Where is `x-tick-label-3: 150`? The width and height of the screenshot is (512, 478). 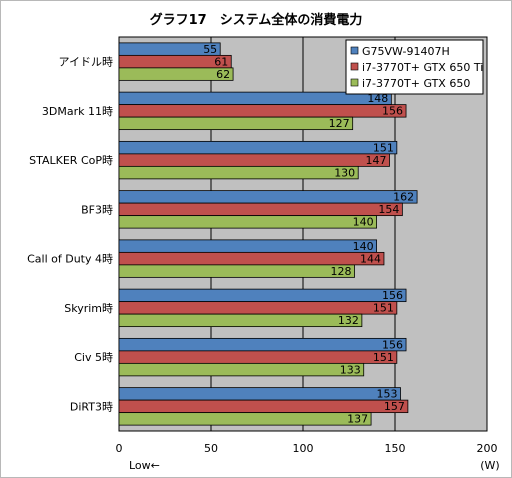 x-tick-label-3: 150 is located at coordinates (395, 448).